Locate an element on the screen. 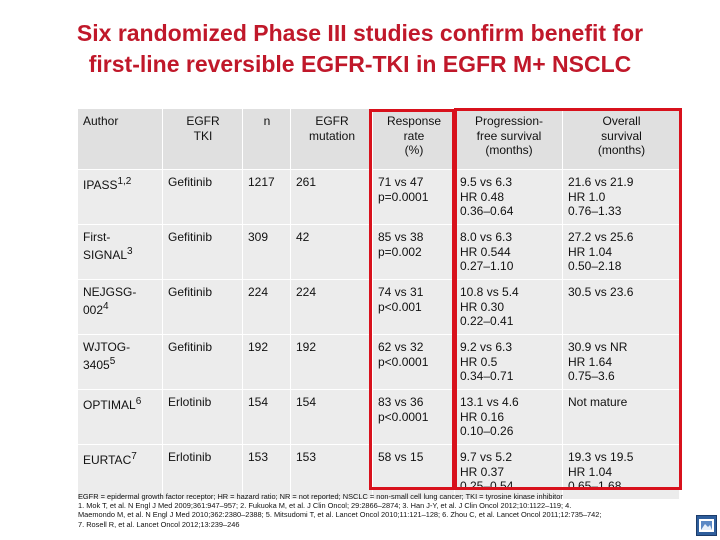 The image size is (720, 540). cell-mutation: 224 is located at coordinates (331, 307).